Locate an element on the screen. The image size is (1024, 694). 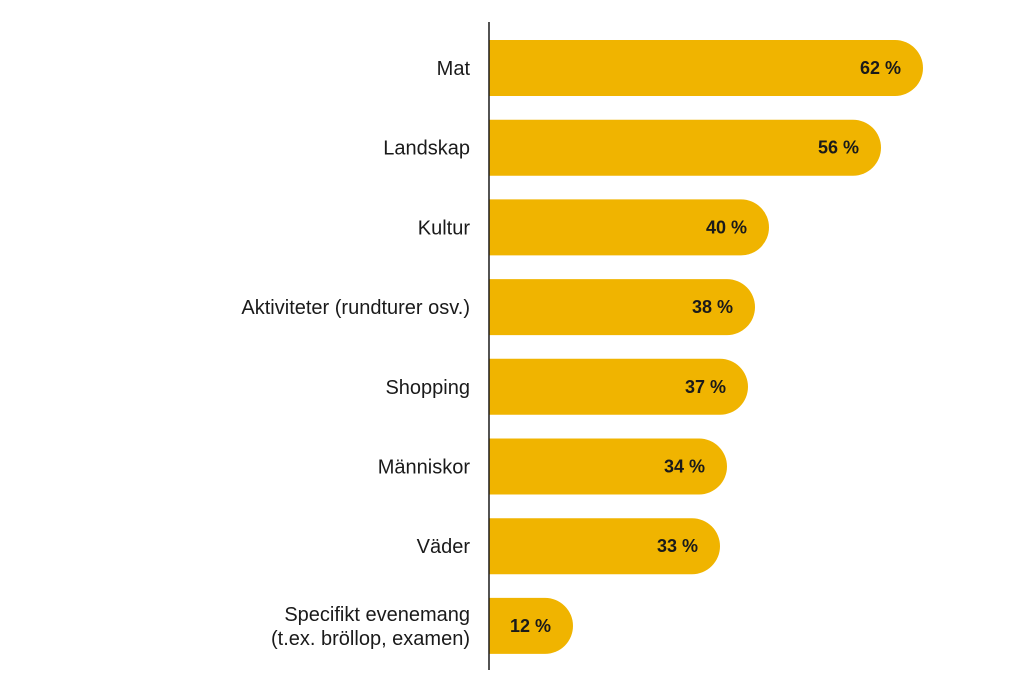
category-label: Människor is located at coordinates (424, 468).